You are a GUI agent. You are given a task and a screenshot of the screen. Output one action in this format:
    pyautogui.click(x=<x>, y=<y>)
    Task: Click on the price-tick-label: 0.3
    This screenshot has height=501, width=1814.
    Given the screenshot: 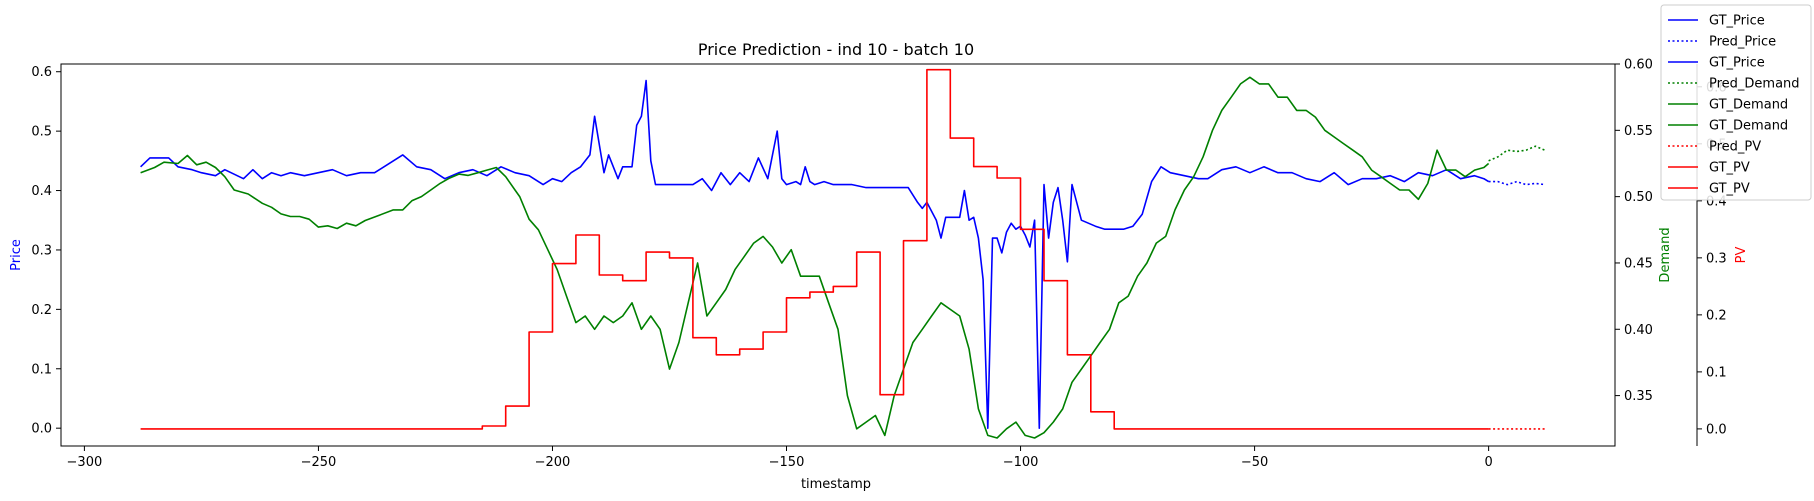 What is the action you would take?
    pyautogui.click(x=41, y=250)
    